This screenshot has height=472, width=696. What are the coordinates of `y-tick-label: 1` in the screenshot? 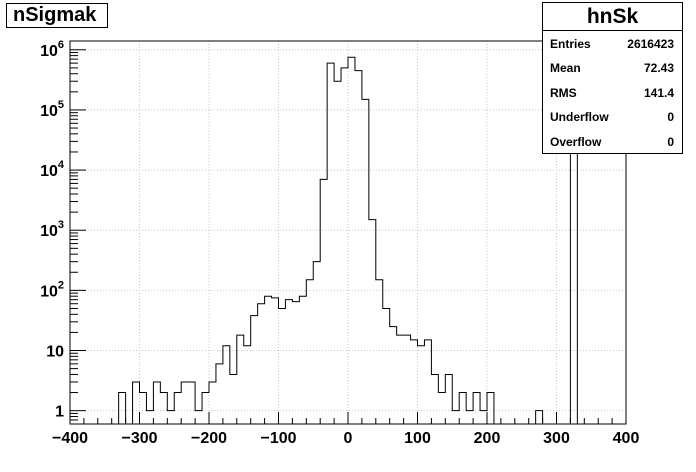 It's located at (59, 412).